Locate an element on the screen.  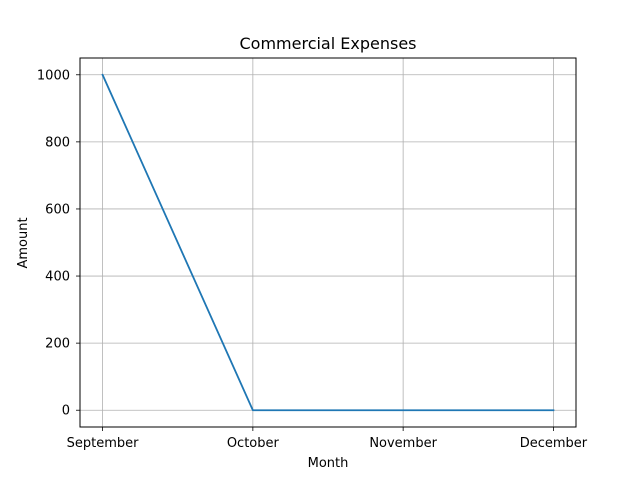
chart-title: Commercial Expenses is located at coordinates (327, 43).